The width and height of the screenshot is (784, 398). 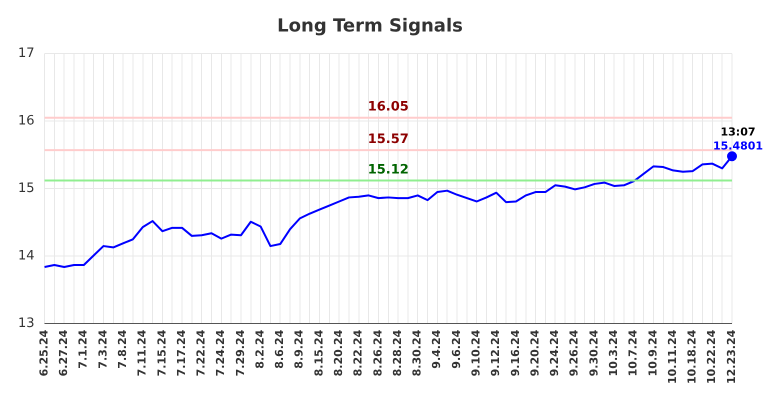 I want to click on x-tick-label: 9.4.24, so click(x=437, y=349).